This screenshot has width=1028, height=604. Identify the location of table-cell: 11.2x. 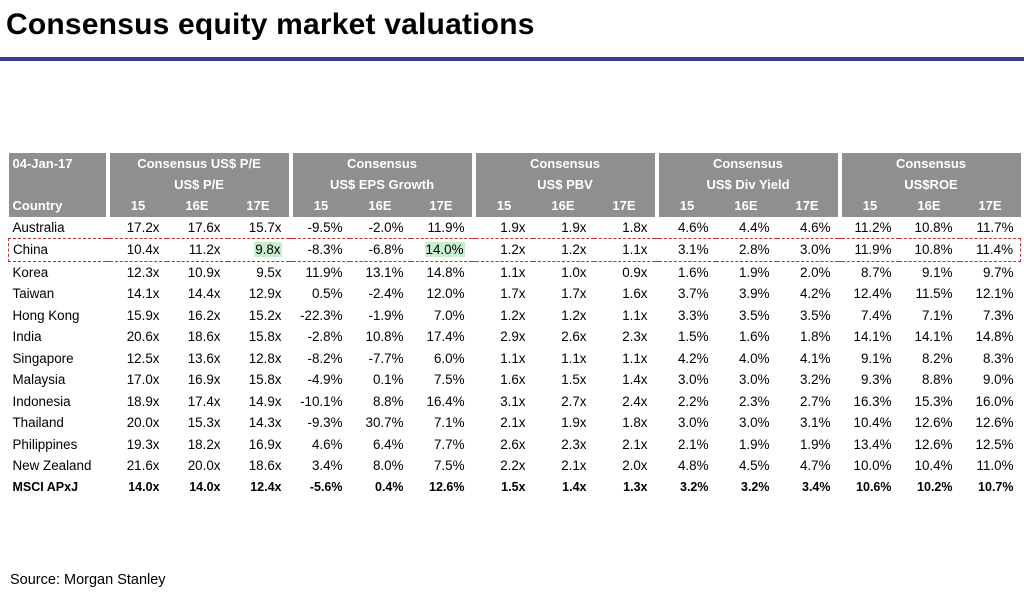
(197, 250).